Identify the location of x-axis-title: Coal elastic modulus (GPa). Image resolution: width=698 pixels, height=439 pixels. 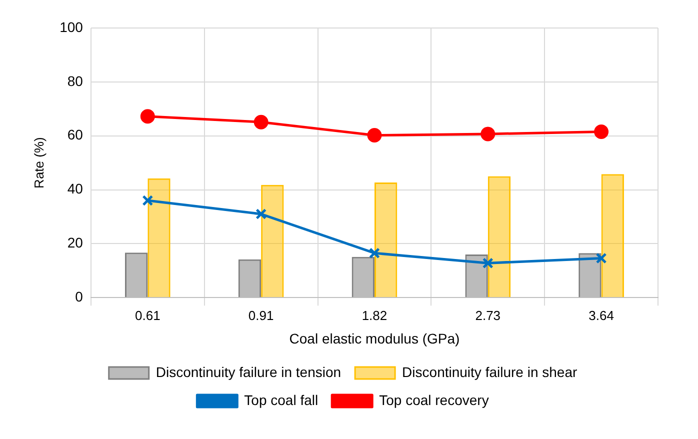
(374, 338).